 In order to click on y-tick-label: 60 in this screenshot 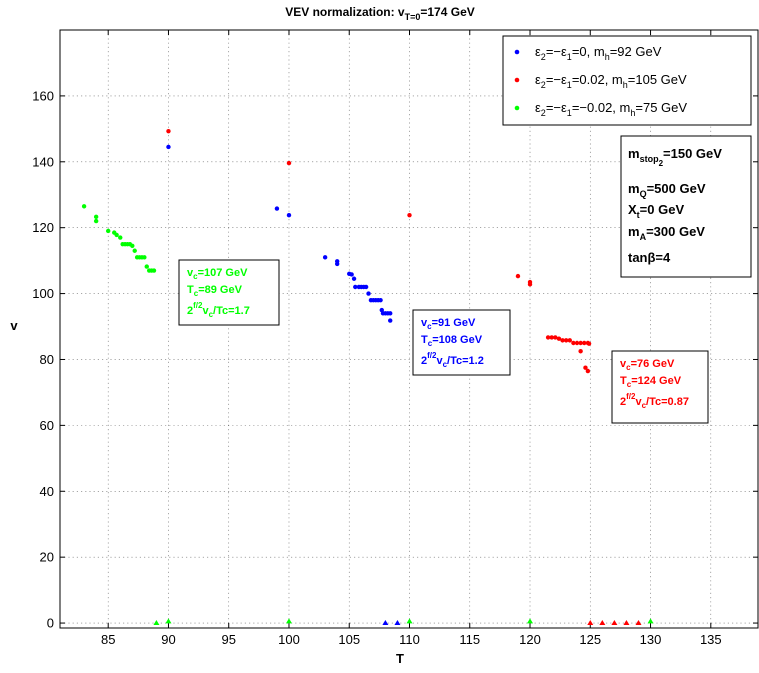, I will do `click(47, 425)`.